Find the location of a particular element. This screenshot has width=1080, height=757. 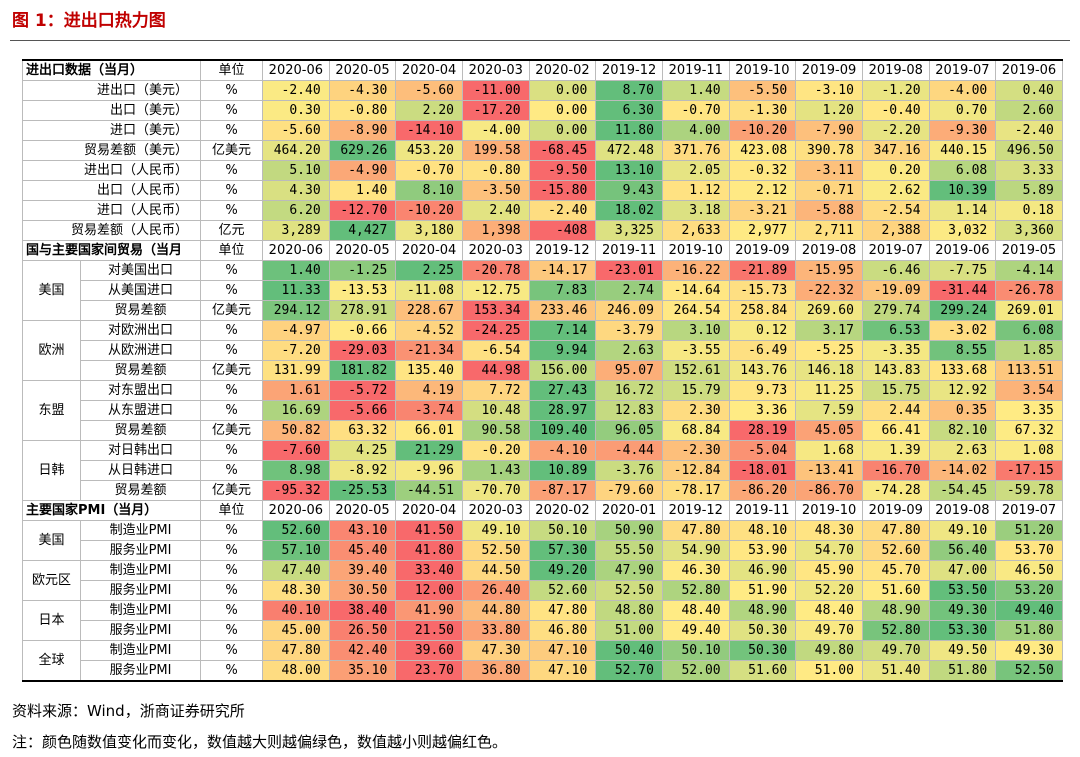

value-cell: 5.10 is located at coordinates (296, 170).